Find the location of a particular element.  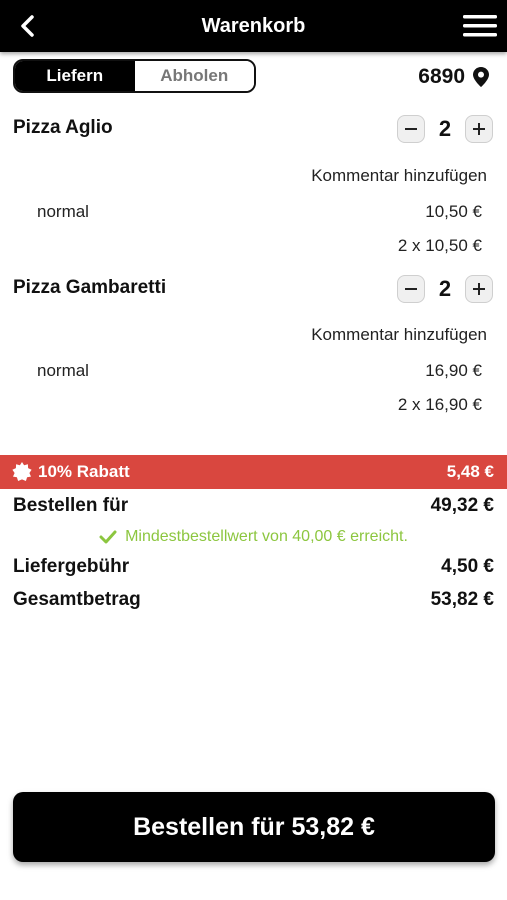

delivery-fee-row: Liefergebühr 4,50 € is located at coordinates (253, 569).